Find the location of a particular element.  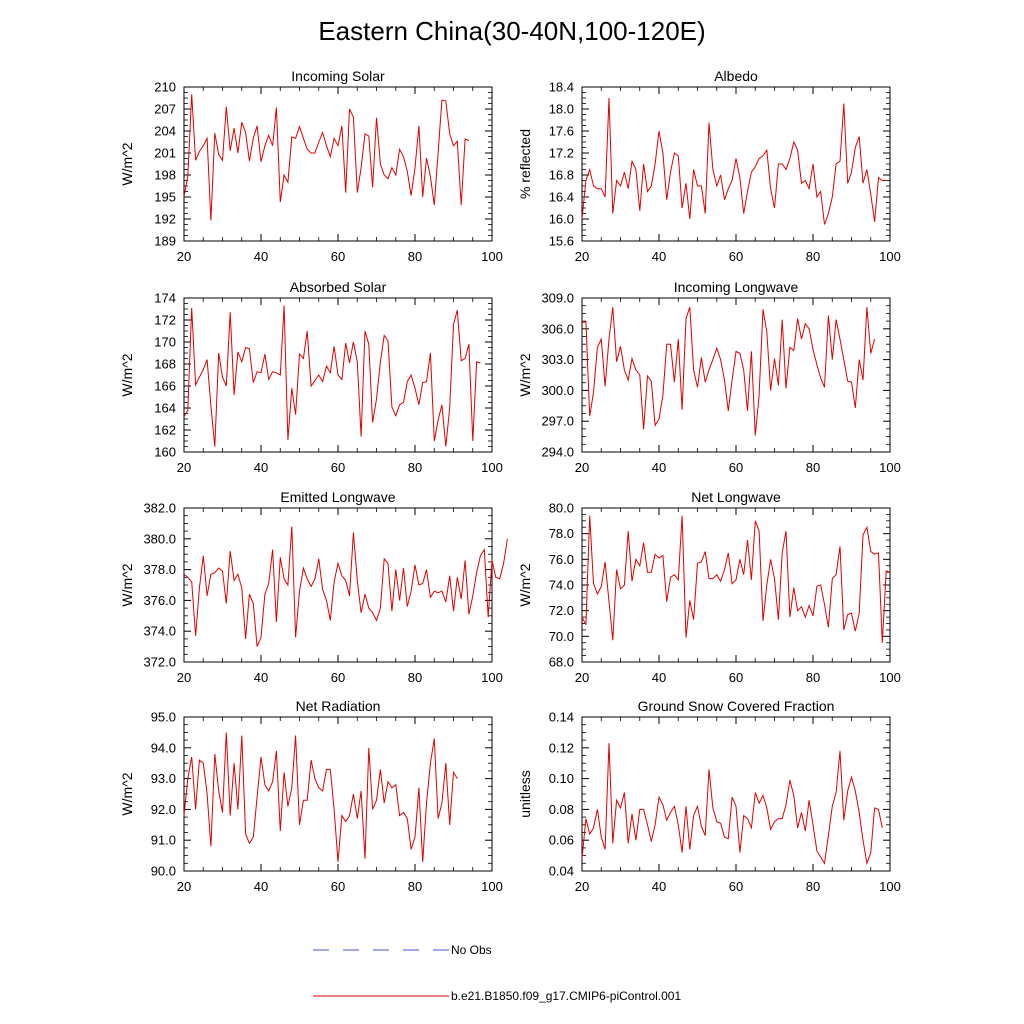

y-tick-label: 198 is located at coordinates (165, 175).